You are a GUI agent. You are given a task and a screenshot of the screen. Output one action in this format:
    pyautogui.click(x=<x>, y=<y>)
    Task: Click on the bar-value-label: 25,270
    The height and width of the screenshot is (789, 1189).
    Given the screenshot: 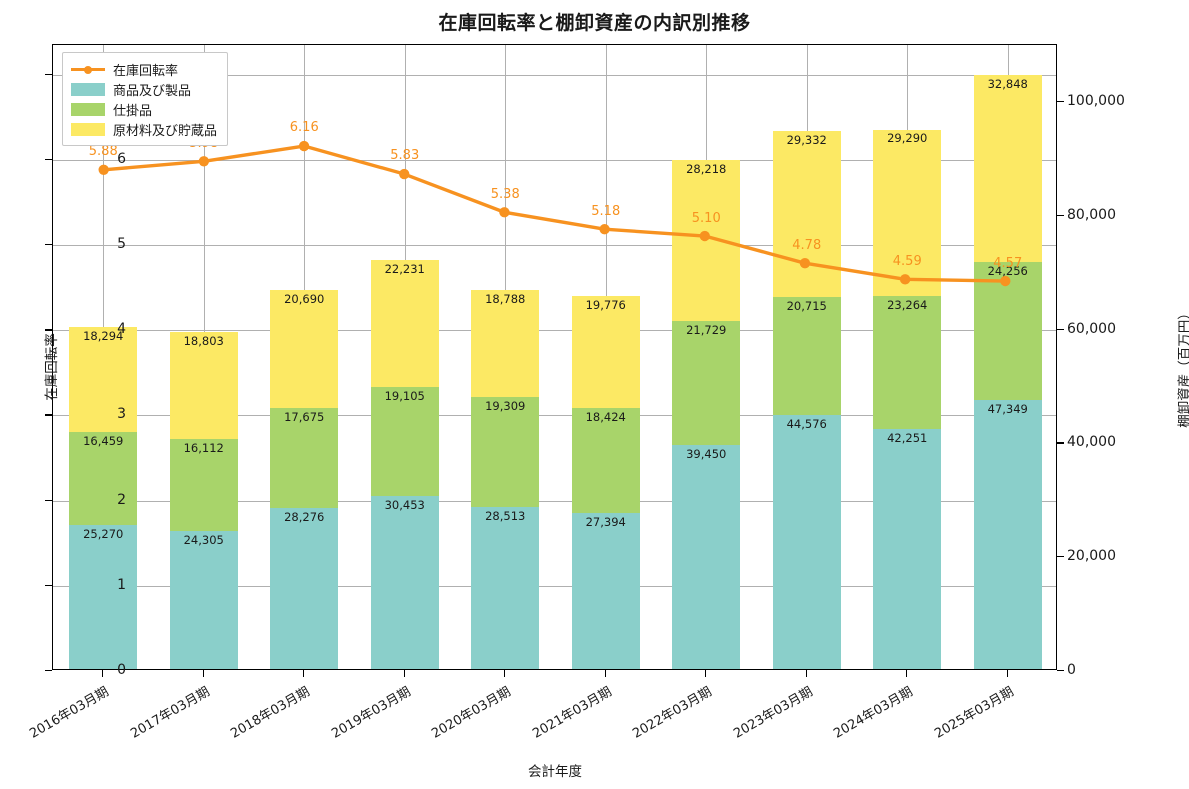 What is the action you would take?
    pyautogui.click(x=103, y=534)
    